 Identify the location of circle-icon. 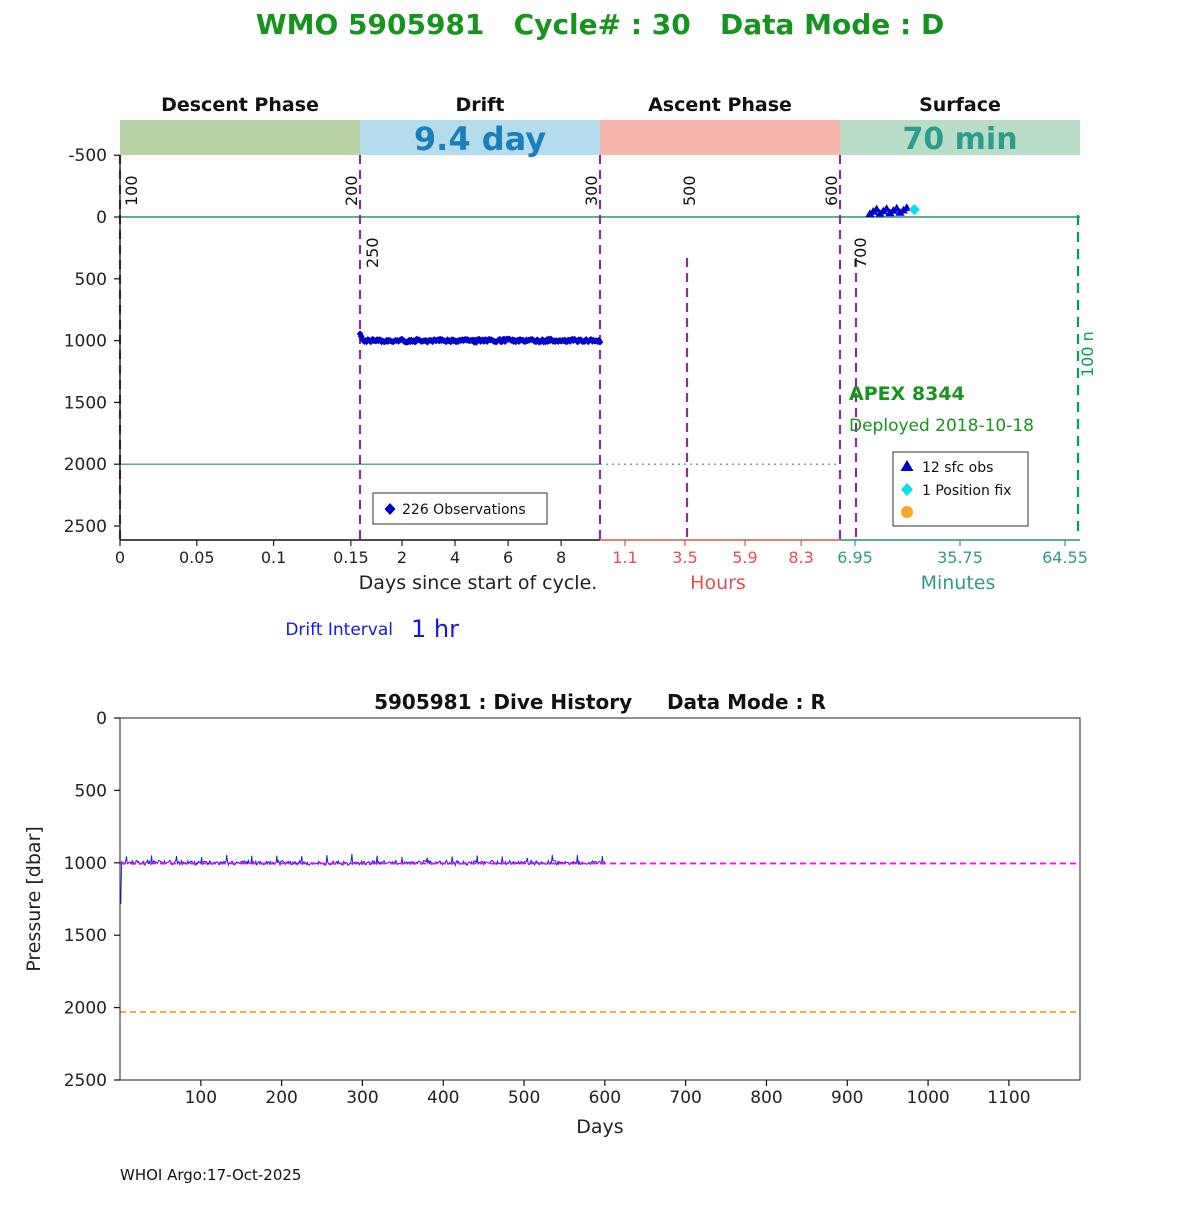
(907, 512).